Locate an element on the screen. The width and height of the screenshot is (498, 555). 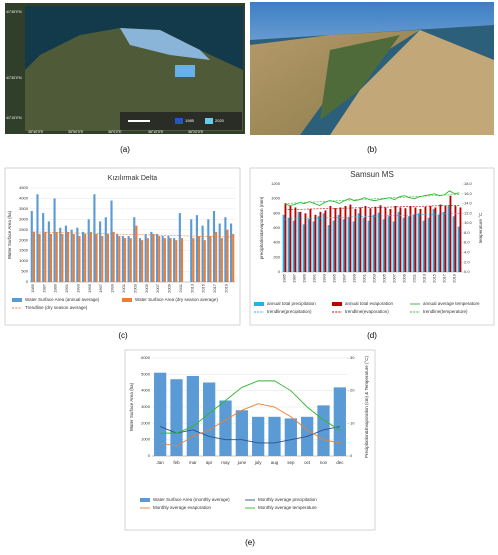
caption: (e) is located at coordinates (250, 542).